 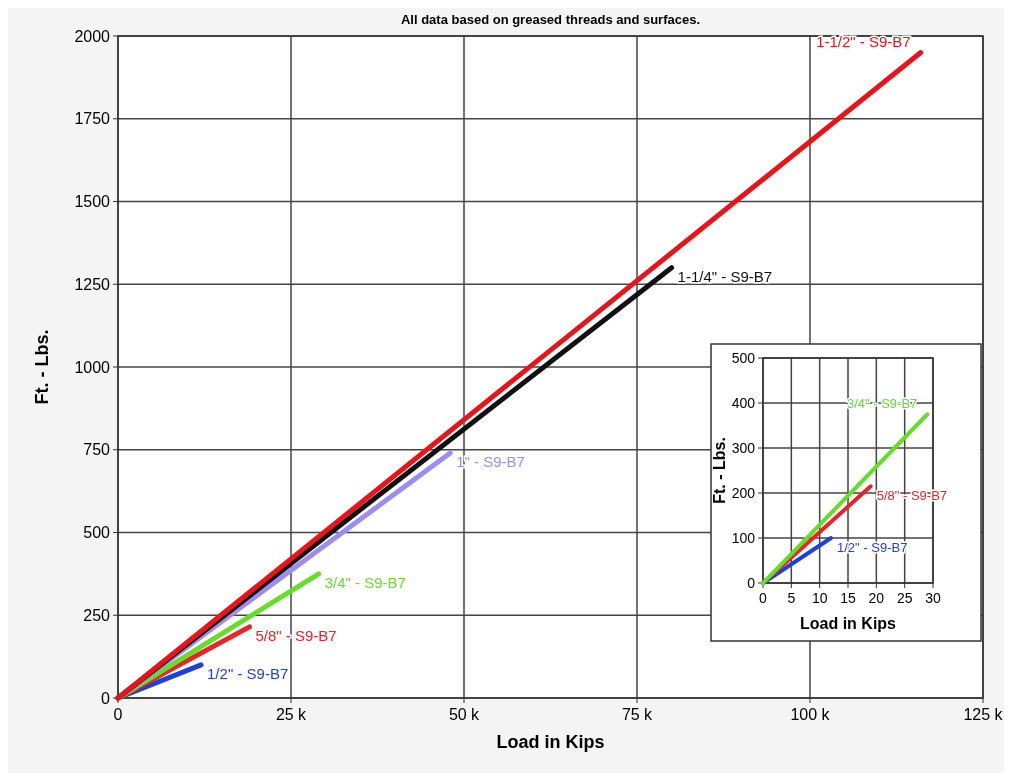 What do you see at coordinates (725, 276) in the screenshot?
I see `series-label: 1-1/4" - S9-B7` at bounding box center [725, 276].